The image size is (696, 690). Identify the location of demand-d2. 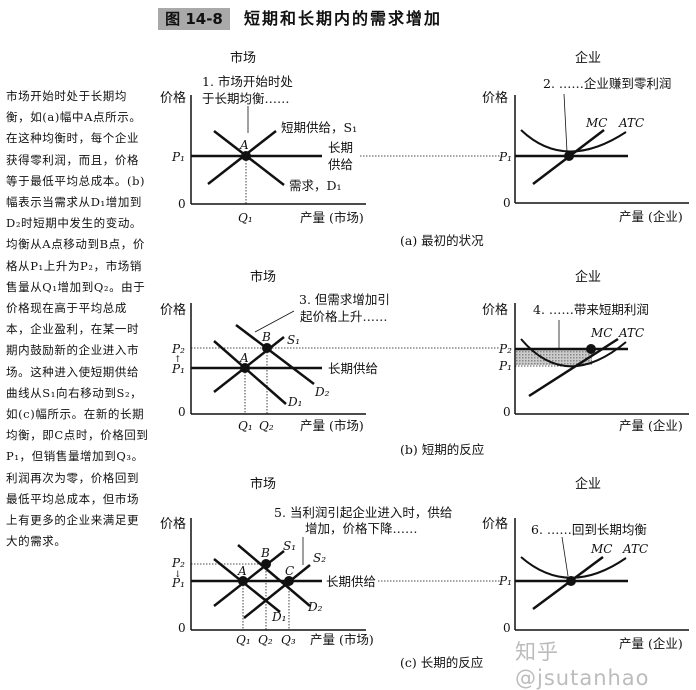
(275, 354).